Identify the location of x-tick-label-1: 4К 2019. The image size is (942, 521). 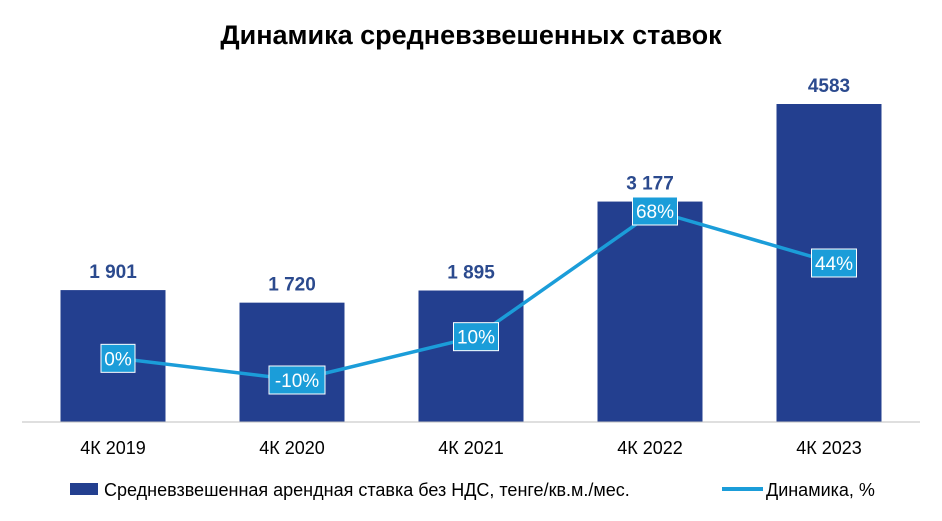
(113, 448).